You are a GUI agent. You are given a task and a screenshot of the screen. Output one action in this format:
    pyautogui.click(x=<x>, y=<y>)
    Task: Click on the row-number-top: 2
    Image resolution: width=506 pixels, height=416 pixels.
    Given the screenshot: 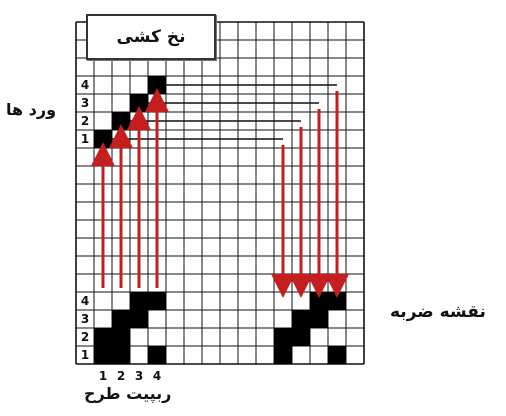 What is the action you would take?
    pyautogui.click(x=85, y=121)
    